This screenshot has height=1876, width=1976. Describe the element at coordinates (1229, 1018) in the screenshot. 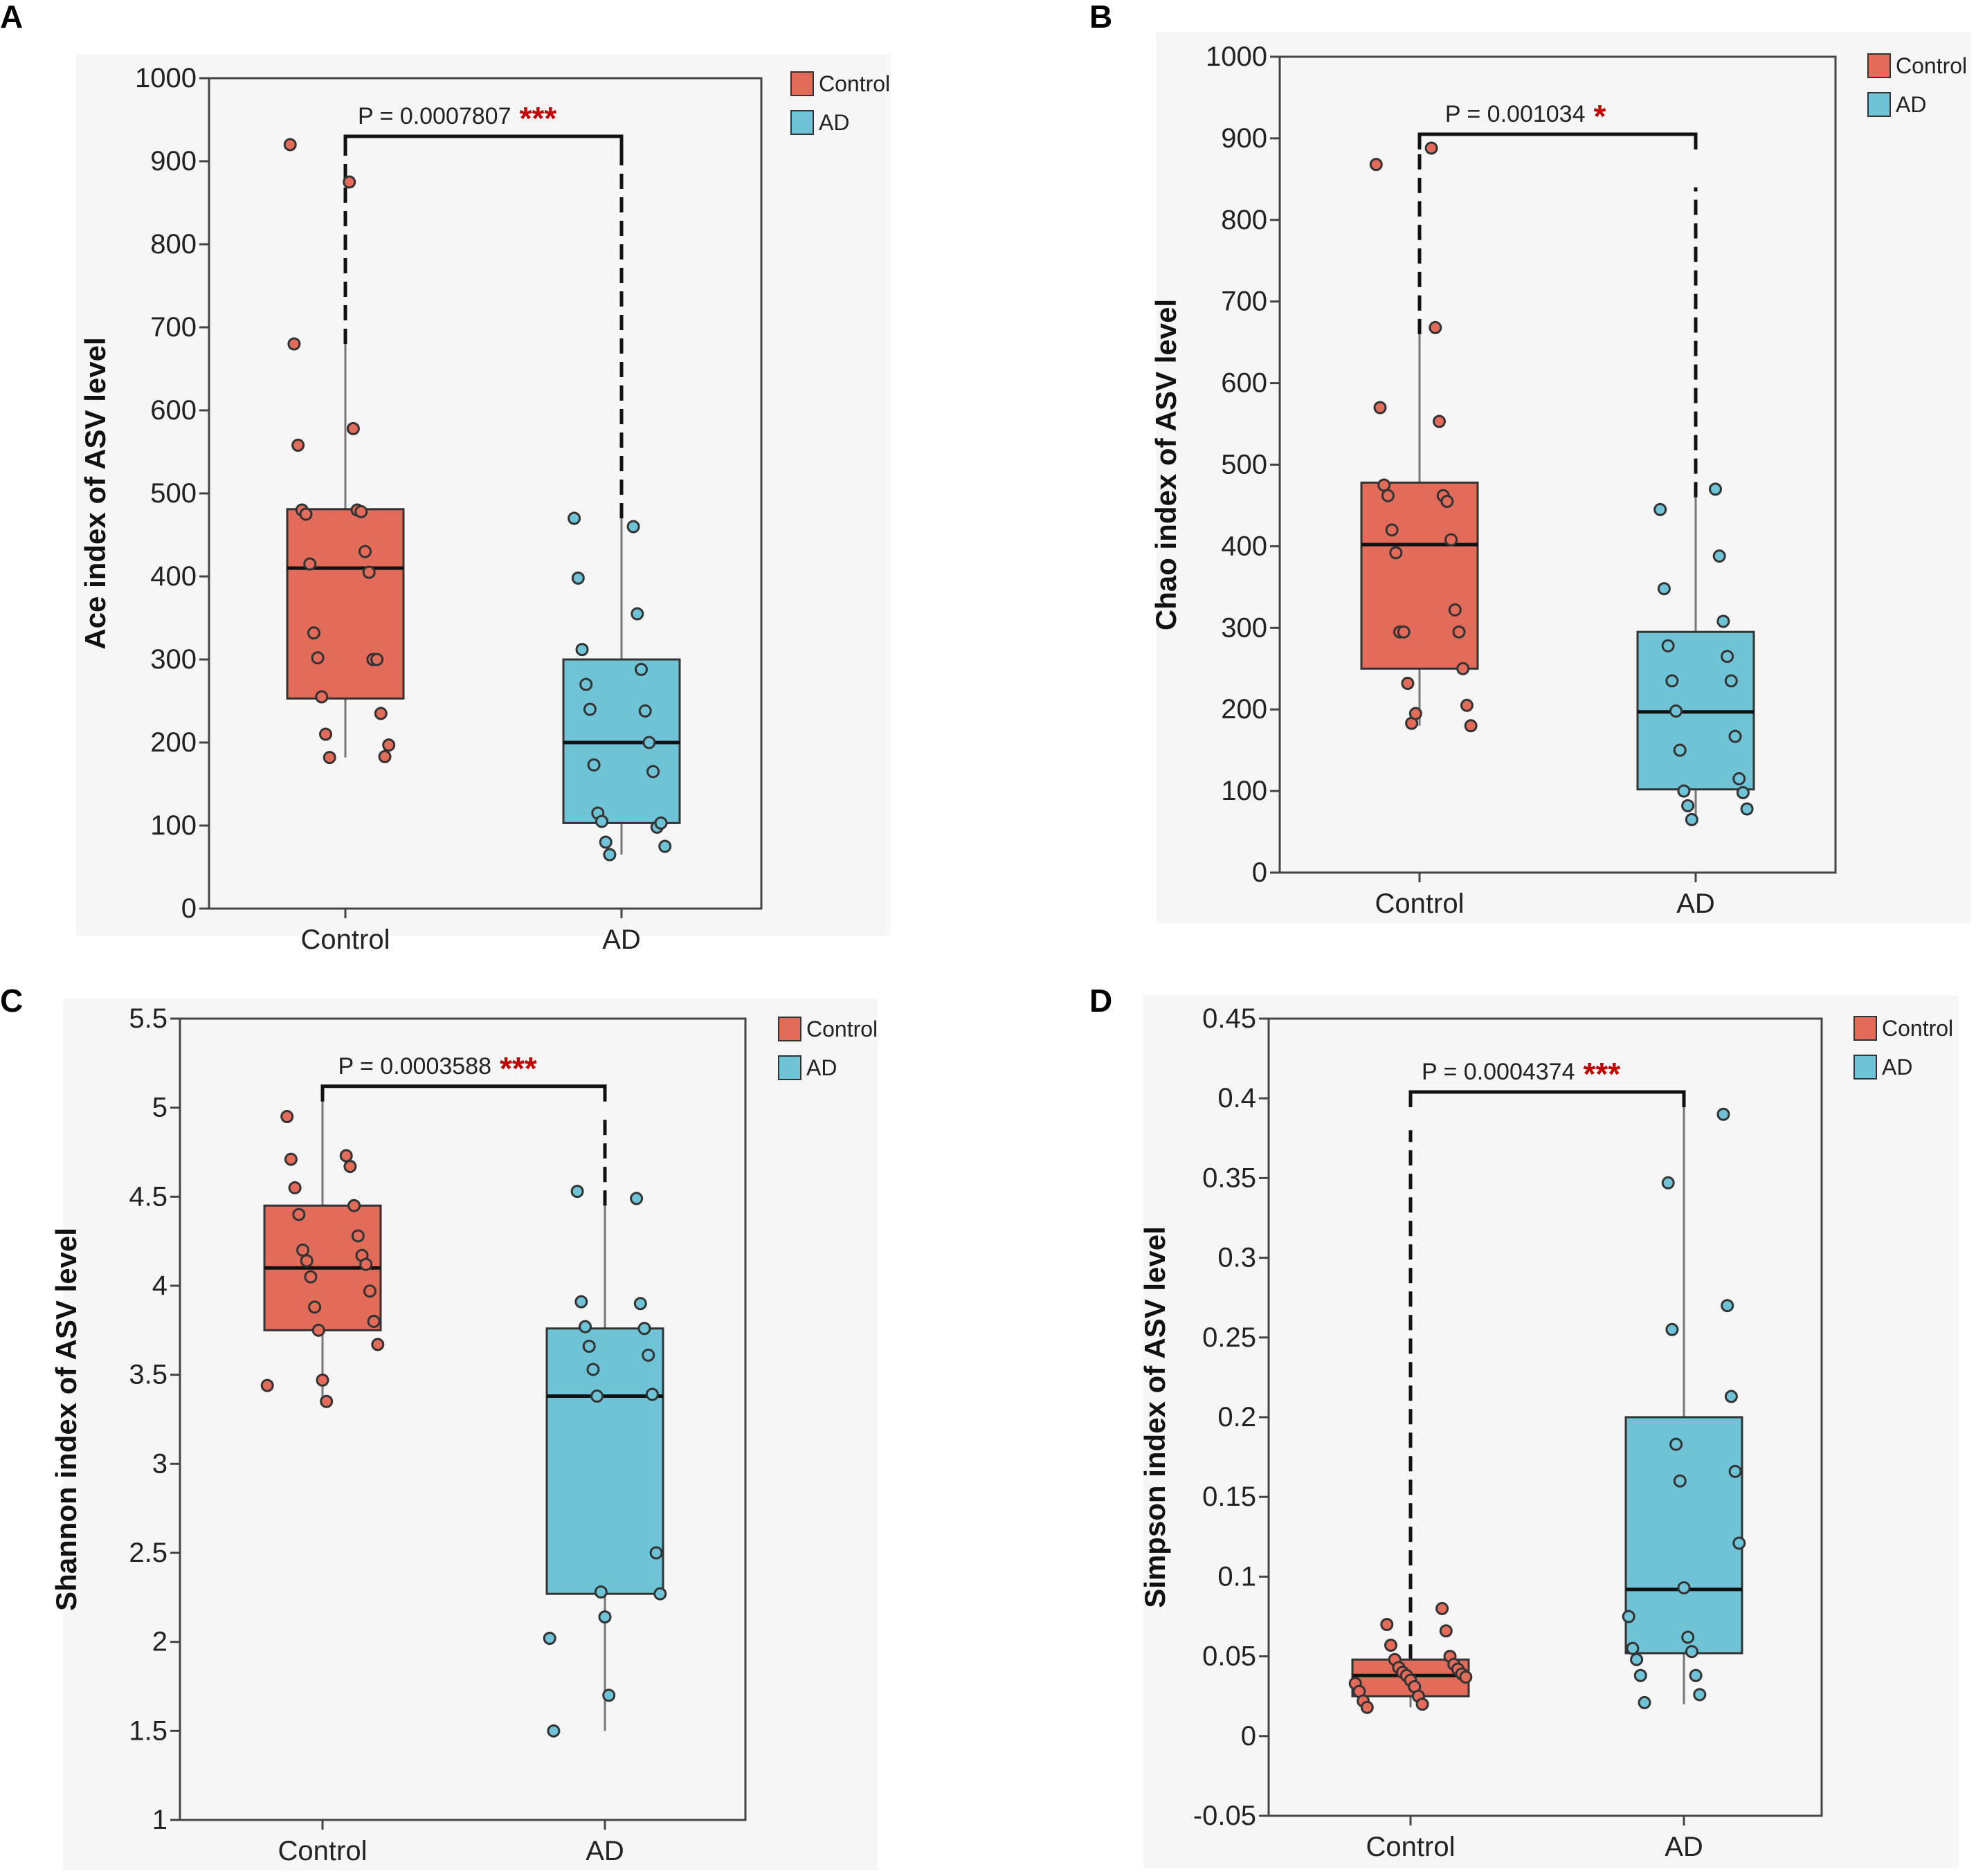

I see `y-tick-label: 0.45` at that location.